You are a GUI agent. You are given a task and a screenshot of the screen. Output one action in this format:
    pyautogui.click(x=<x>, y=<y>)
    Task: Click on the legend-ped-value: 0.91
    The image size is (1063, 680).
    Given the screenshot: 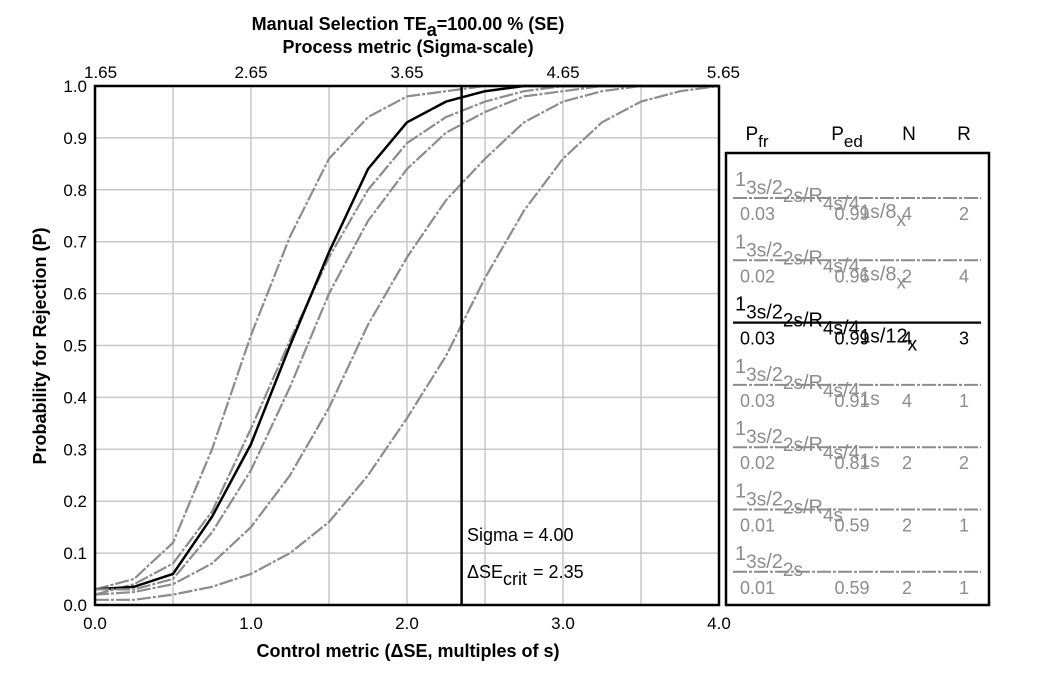 What is the action you would take?
    pyautogui.click(x=851, y=401)
    